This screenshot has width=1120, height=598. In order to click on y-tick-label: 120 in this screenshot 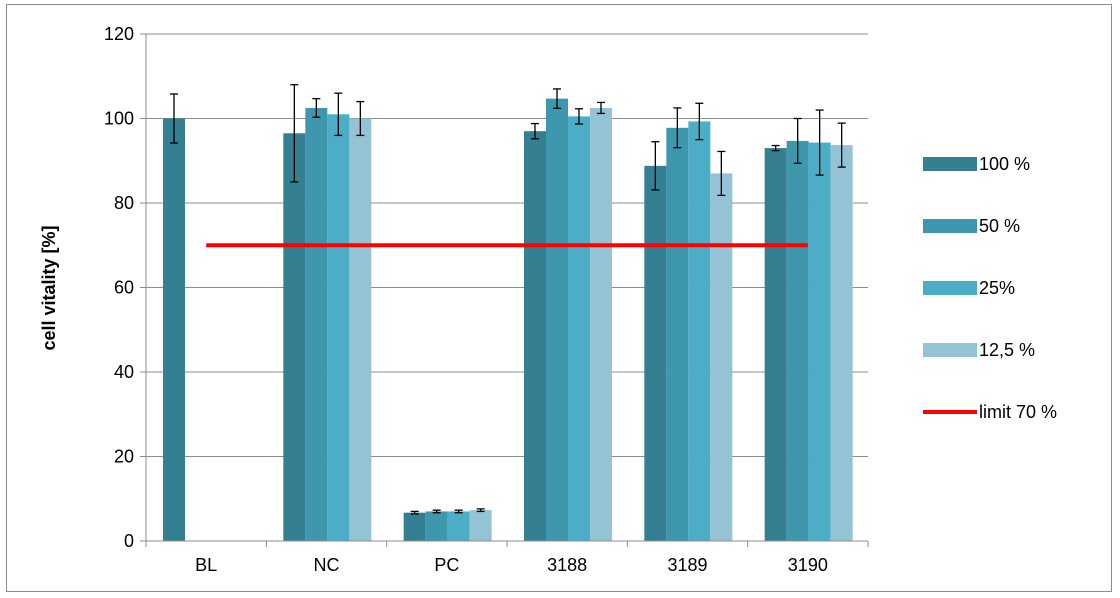, I will do `click(119, 34)`.